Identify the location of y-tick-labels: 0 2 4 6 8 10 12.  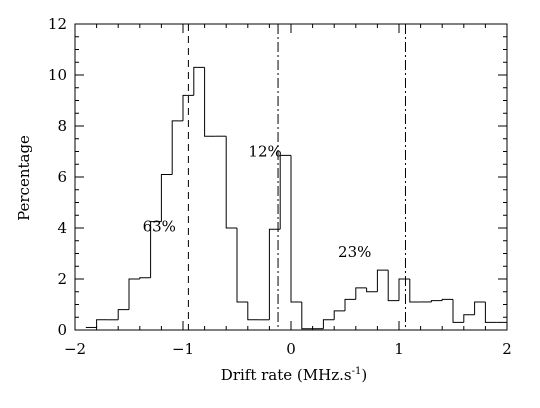
(57, 177).